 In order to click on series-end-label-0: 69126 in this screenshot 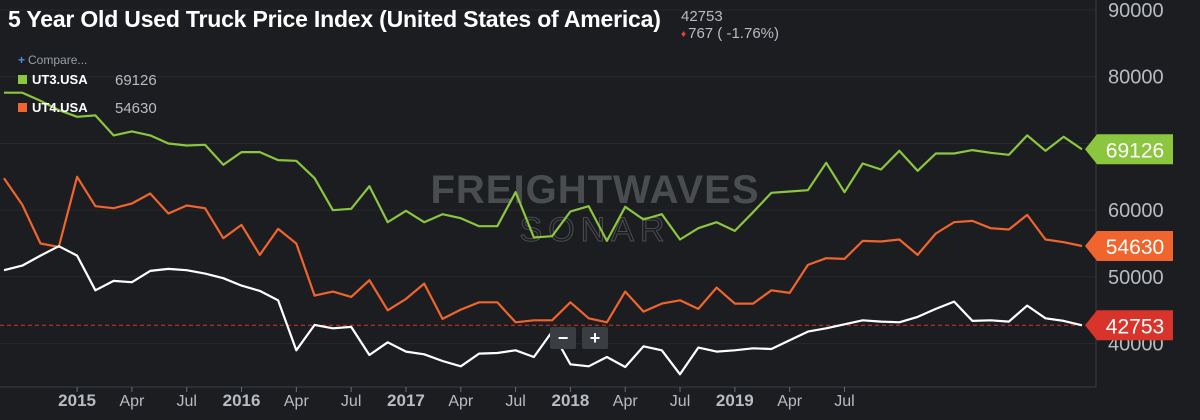, I will do `click(1129, 149)`.